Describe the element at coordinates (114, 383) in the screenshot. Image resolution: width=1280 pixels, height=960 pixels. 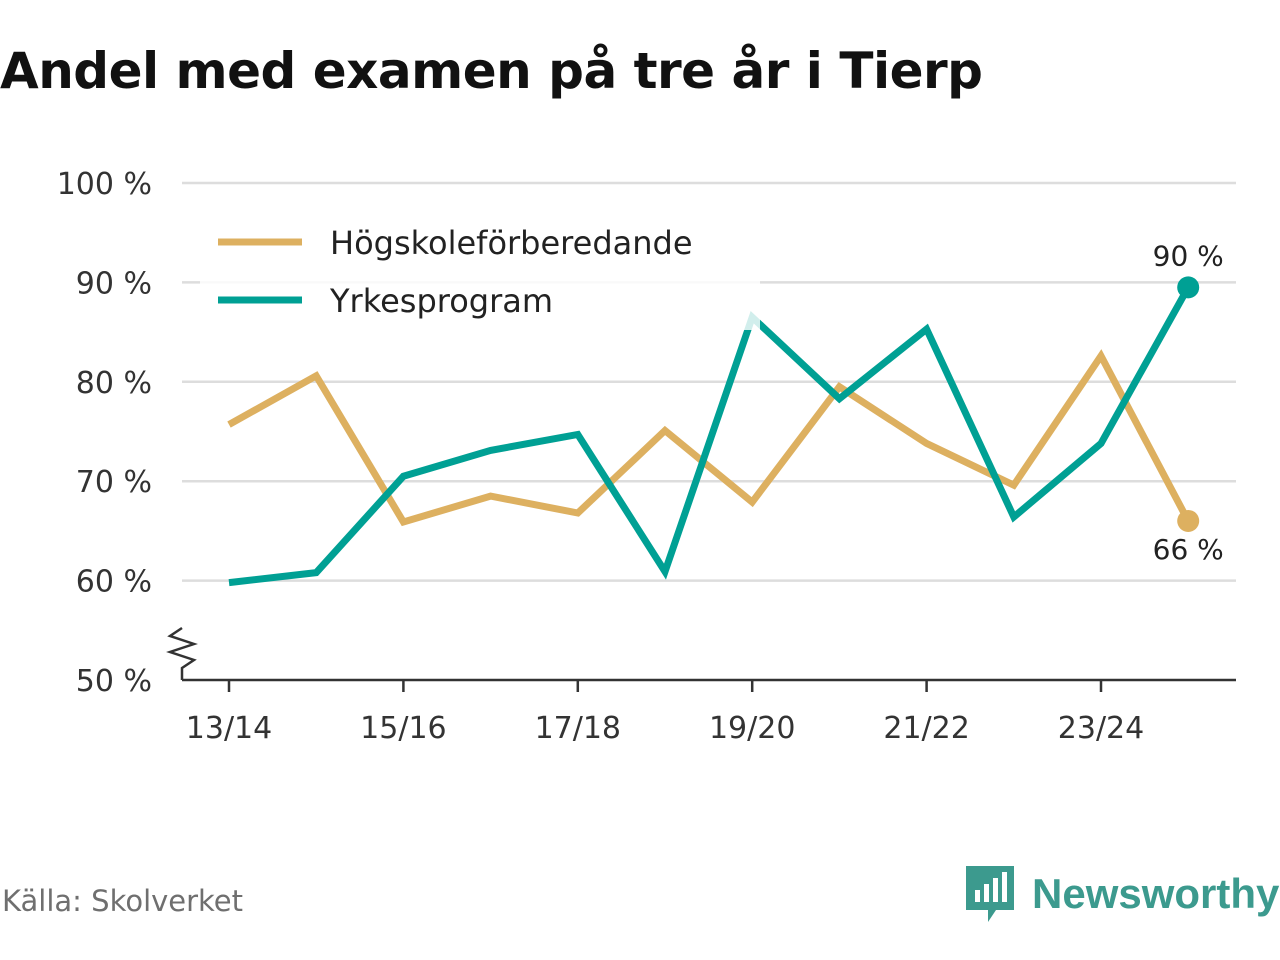
I see `y-tick-label: 80 %` at that location.